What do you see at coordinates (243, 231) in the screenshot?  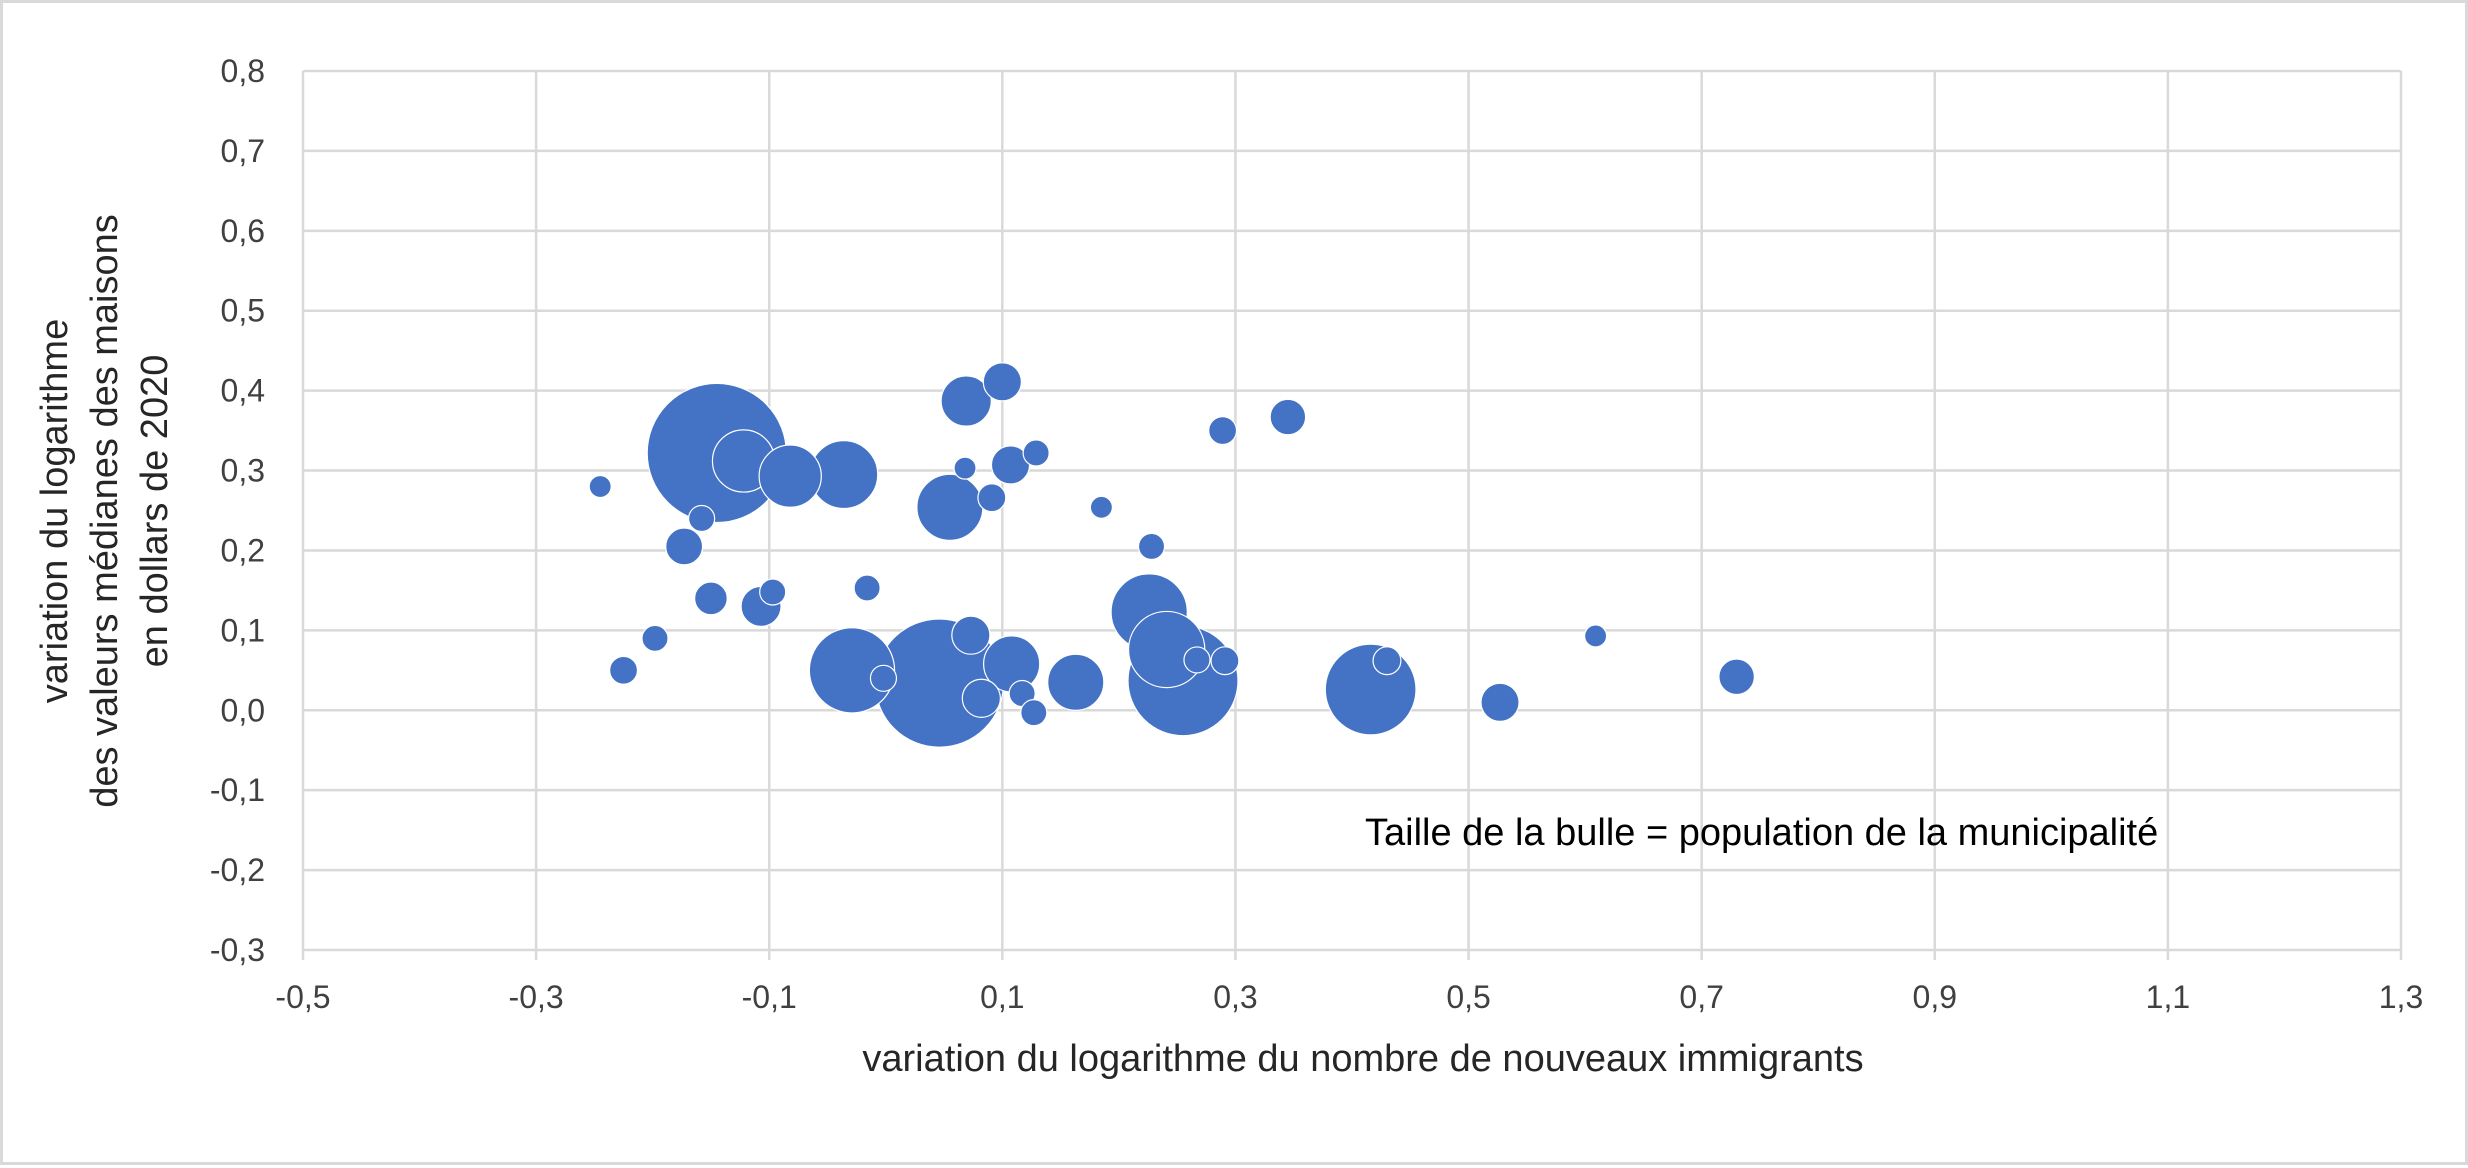 I see `y-tick-label: 0,6` at bounding box center [243, 231].